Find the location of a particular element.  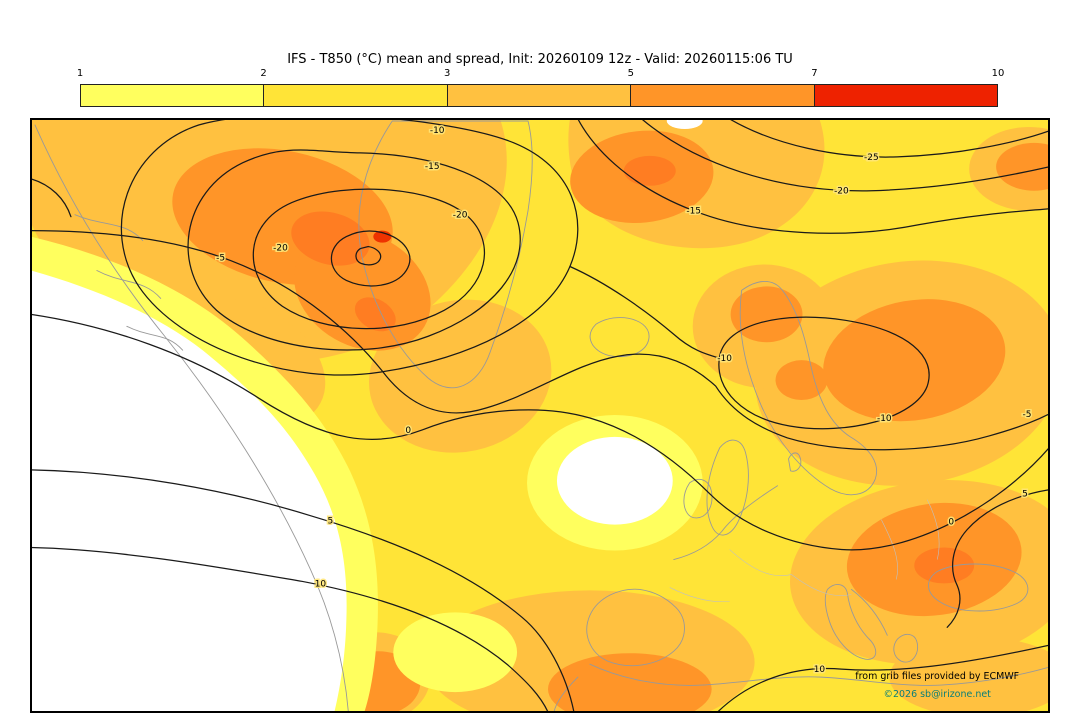

scandinavia-coastline is located at coordinates (808, 388).